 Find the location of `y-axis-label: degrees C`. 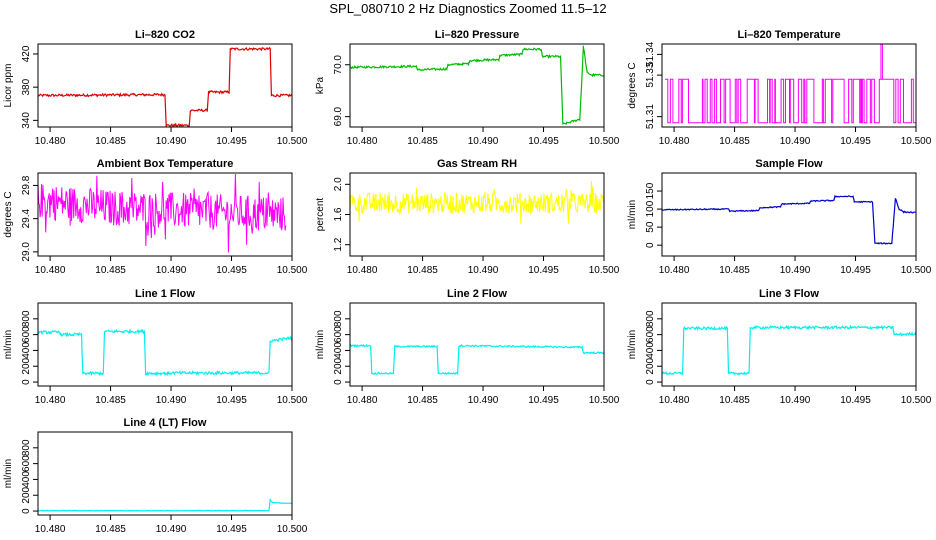

y-axis-label: degrees C is located at coordinates (632, 85).